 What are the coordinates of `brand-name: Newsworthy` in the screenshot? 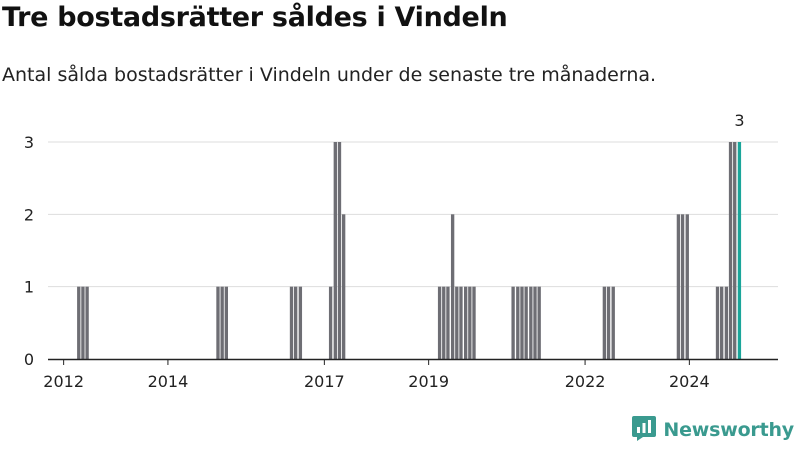 It's located at (728, 430).